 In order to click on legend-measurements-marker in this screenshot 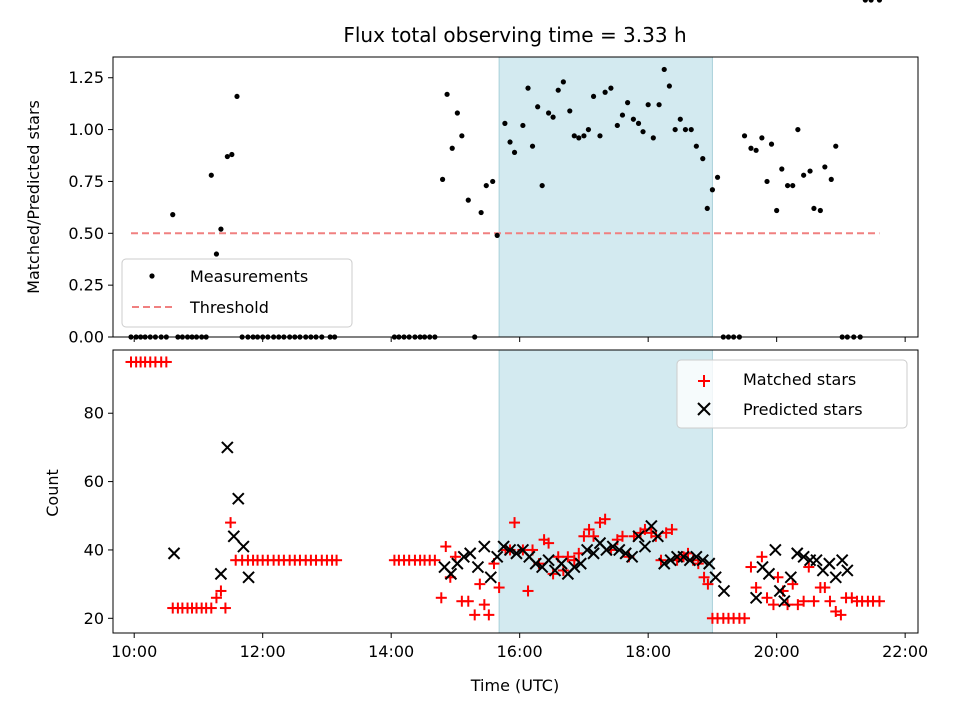, I will do `click(152, 276)`.